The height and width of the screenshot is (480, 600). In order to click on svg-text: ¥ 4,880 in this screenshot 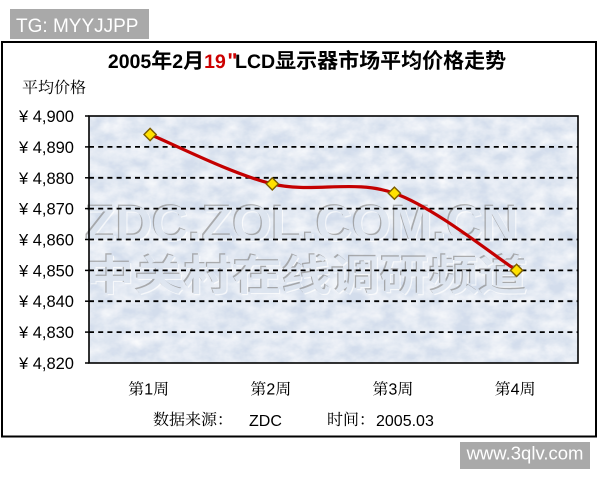, I will do `click(46, 179)`.